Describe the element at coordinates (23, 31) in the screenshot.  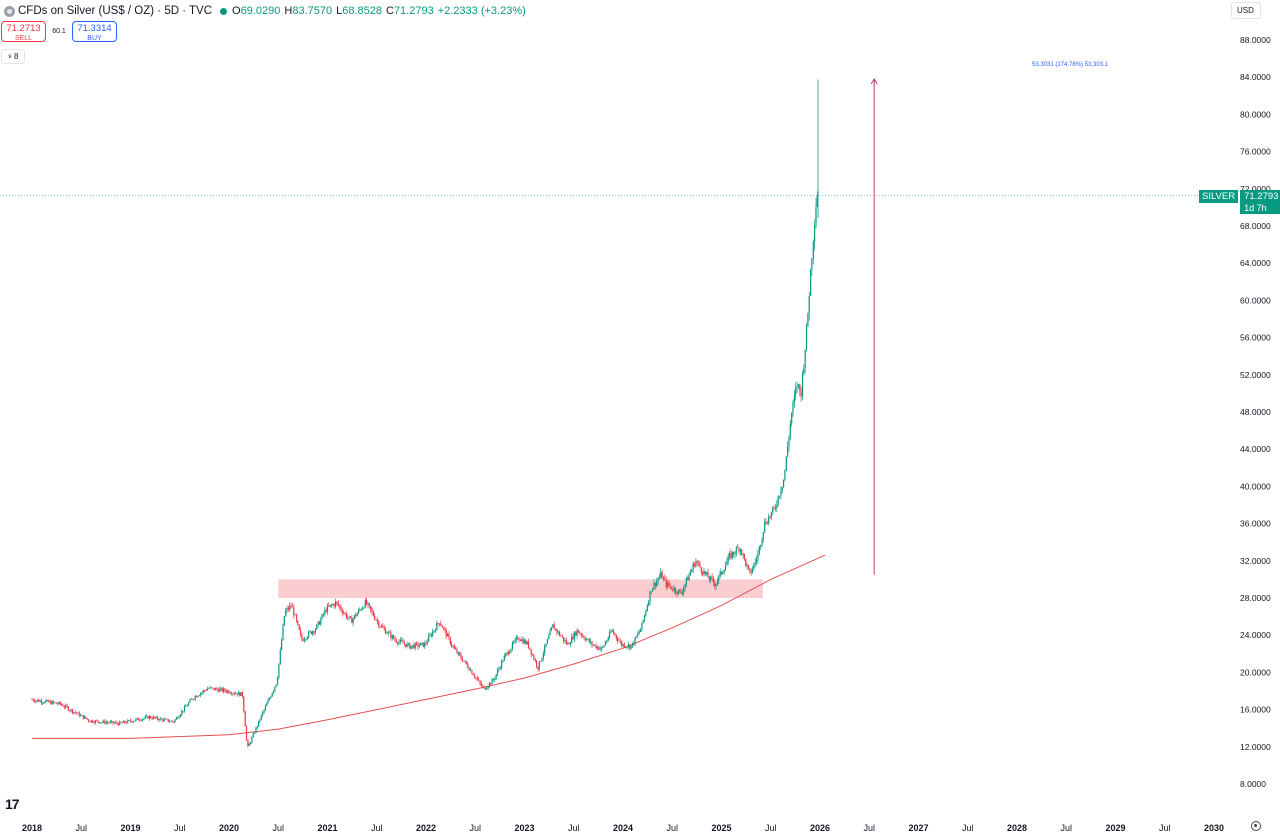
I see `sell-button: 71.2713 SELL` at that location.